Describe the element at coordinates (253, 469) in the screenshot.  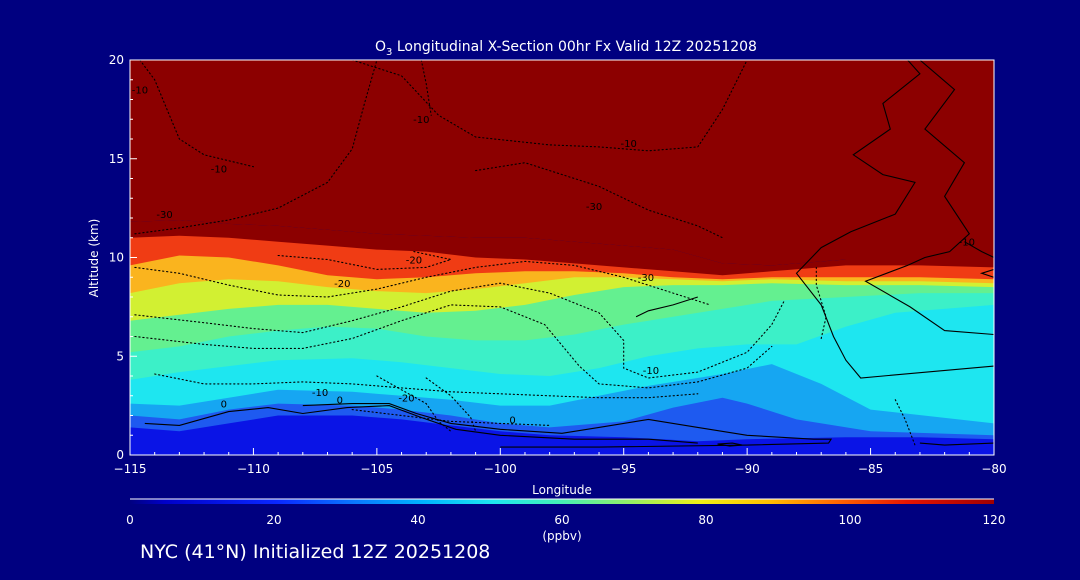
I see `x-tick-label: −110` at that location.